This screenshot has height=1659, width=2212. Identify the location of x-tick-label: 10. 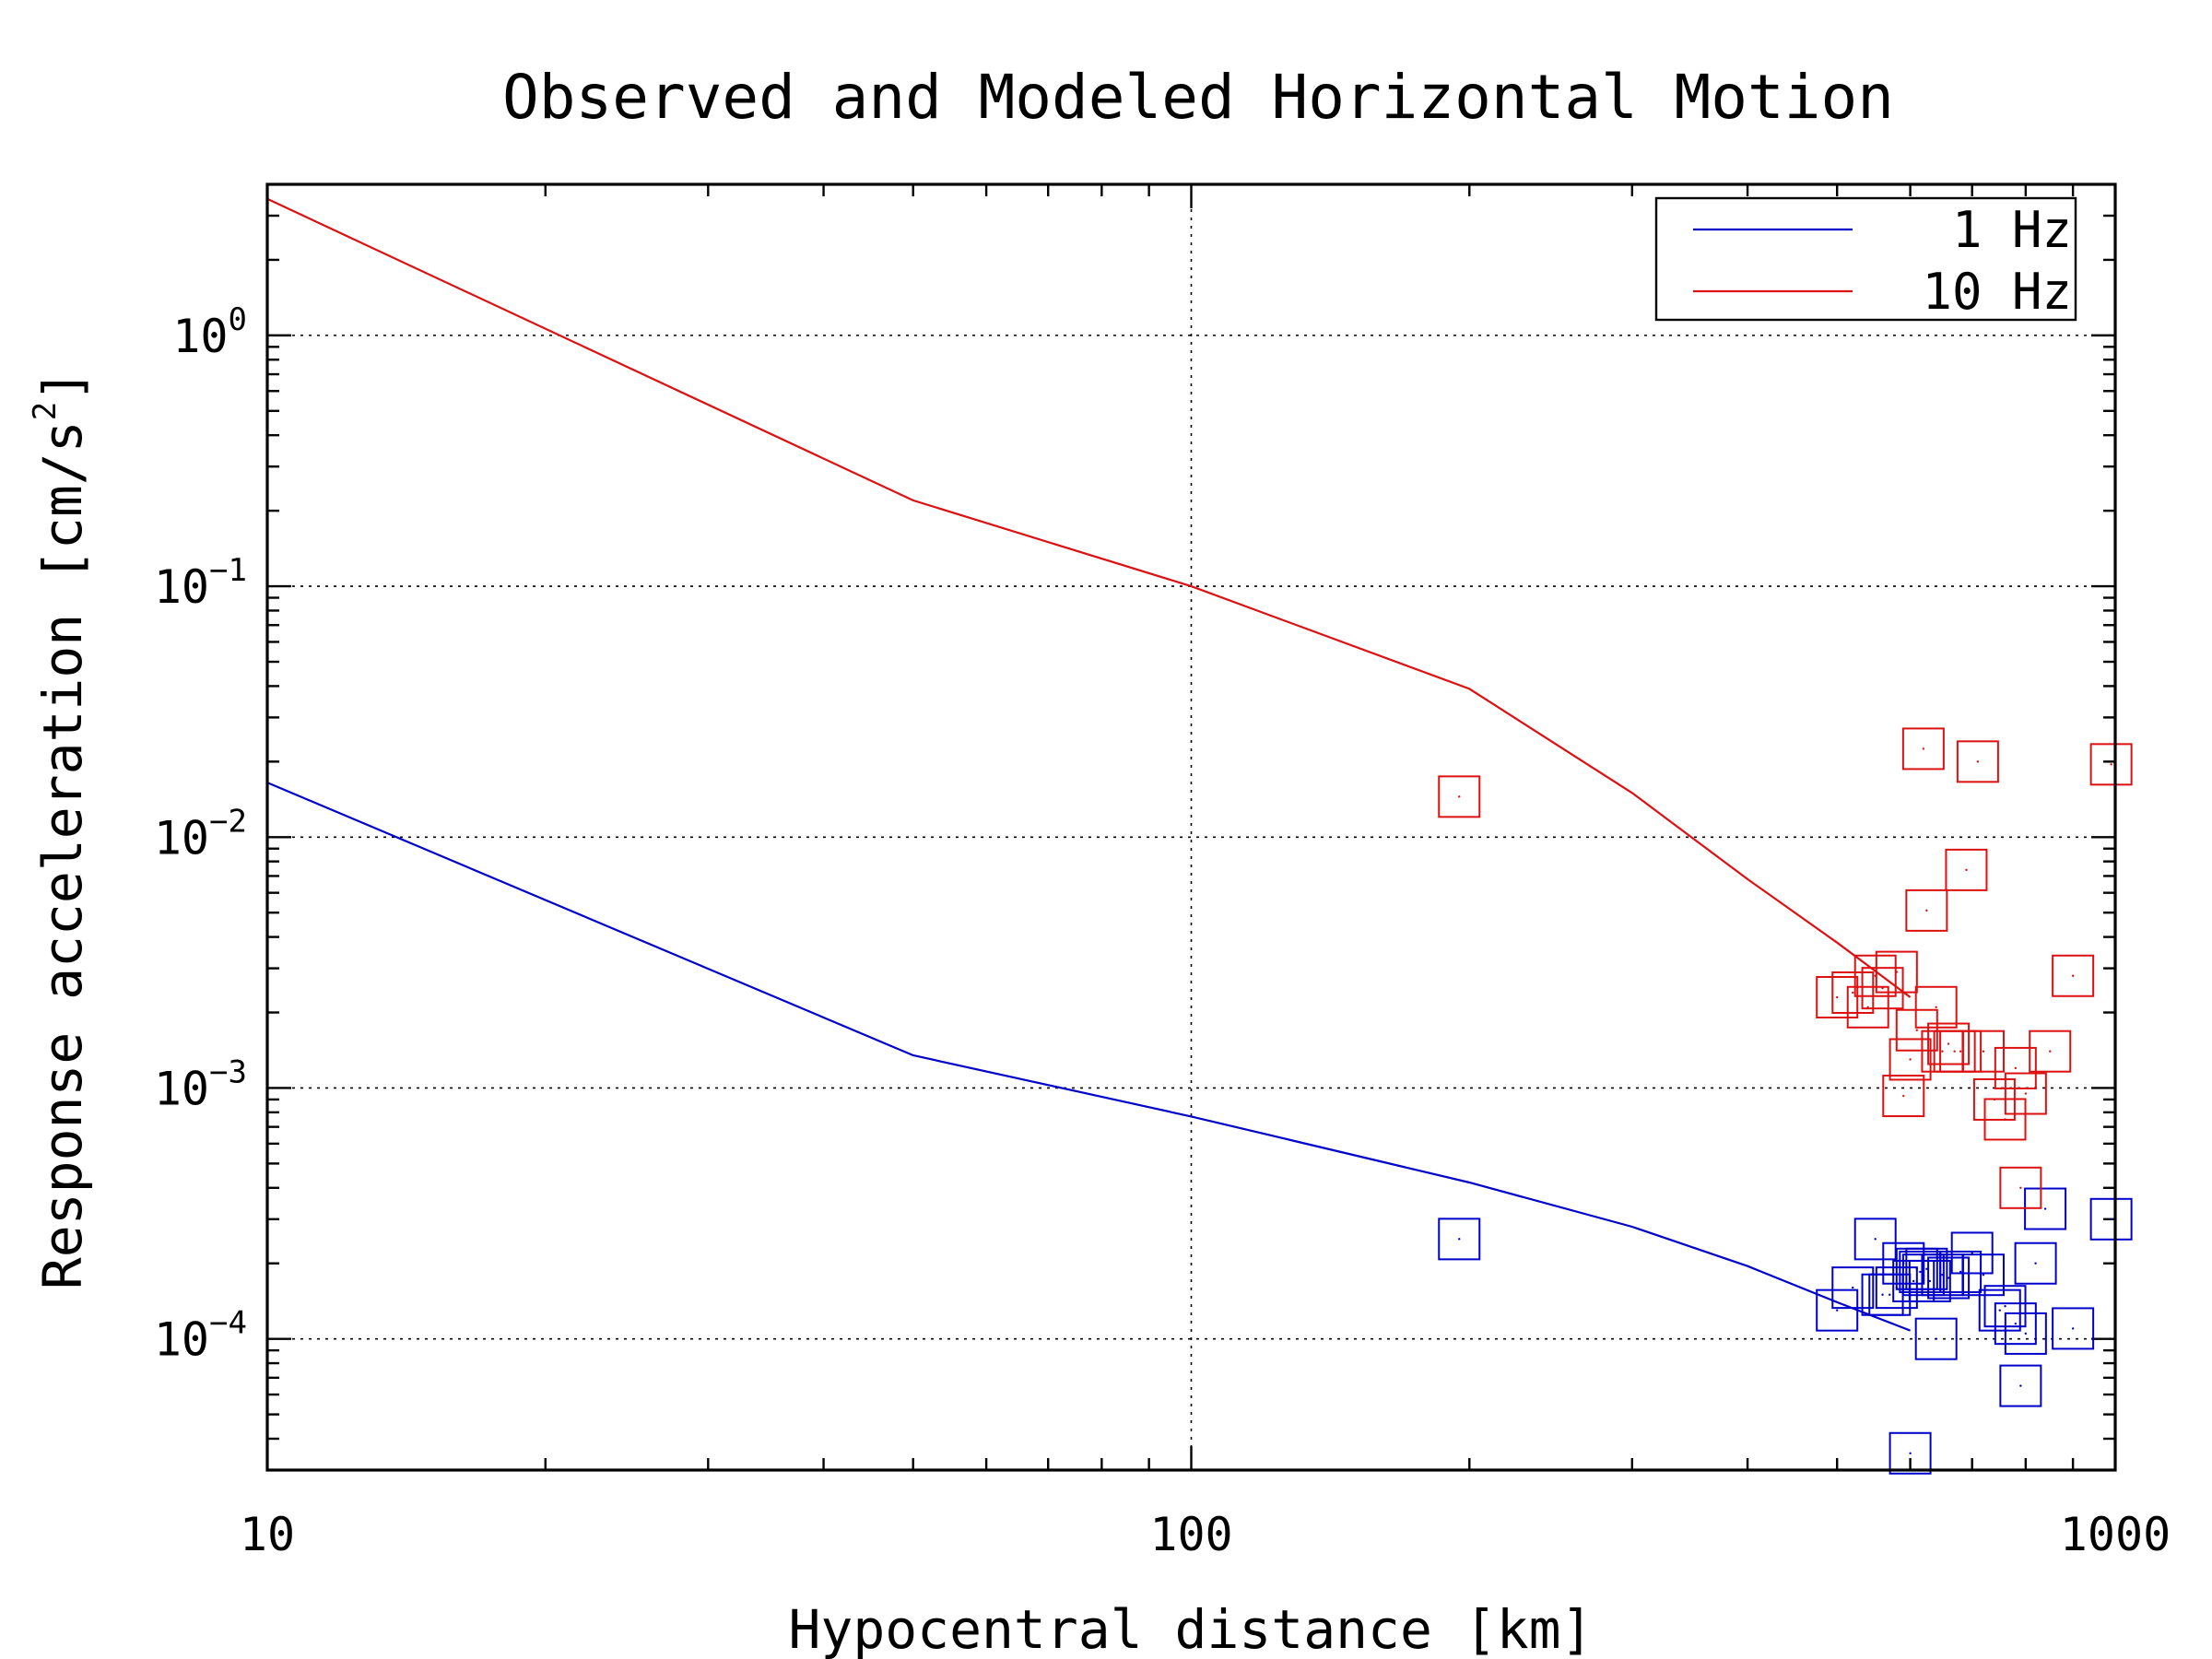
(267, 1534).